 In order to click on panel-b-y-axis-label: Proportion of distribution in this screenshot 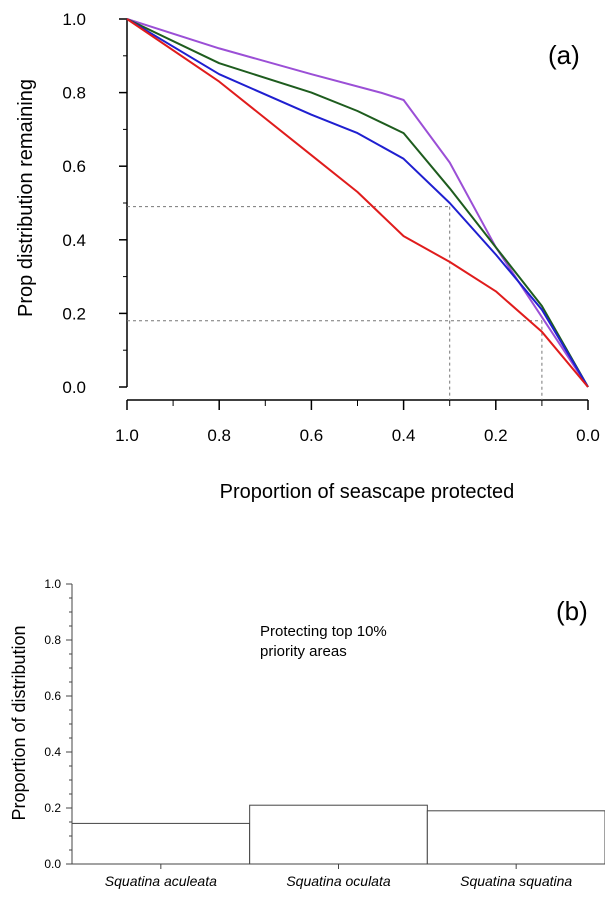, I will do `click(19, 722)`.